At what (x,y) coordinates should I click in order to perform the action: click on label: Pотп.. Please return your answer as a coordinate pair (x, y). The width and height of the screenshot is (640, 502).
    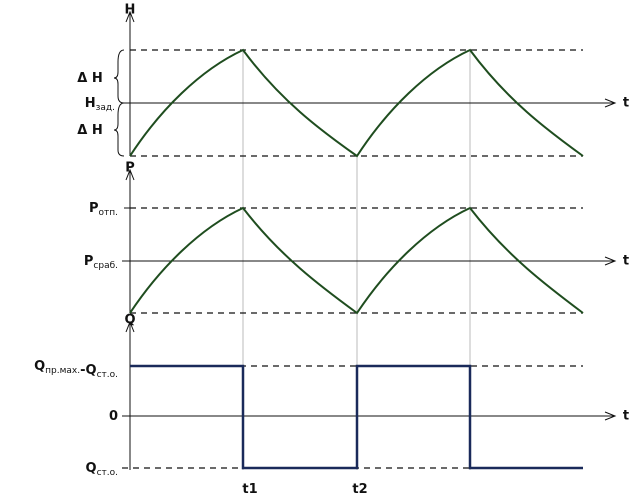
    Looking at the image, I should click on (103, 209).